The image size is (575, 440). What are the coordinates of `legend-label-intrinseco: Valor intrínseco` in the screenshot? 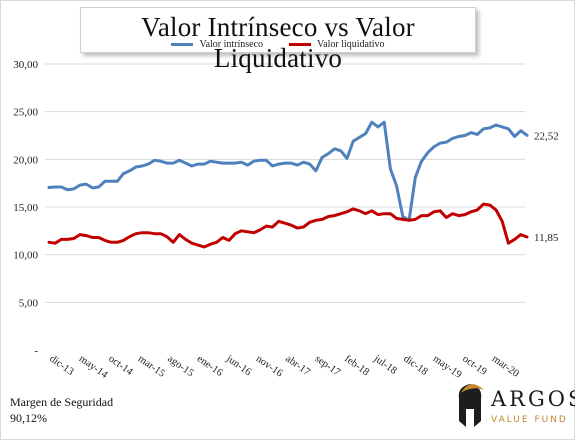 It's located at (231, 44).